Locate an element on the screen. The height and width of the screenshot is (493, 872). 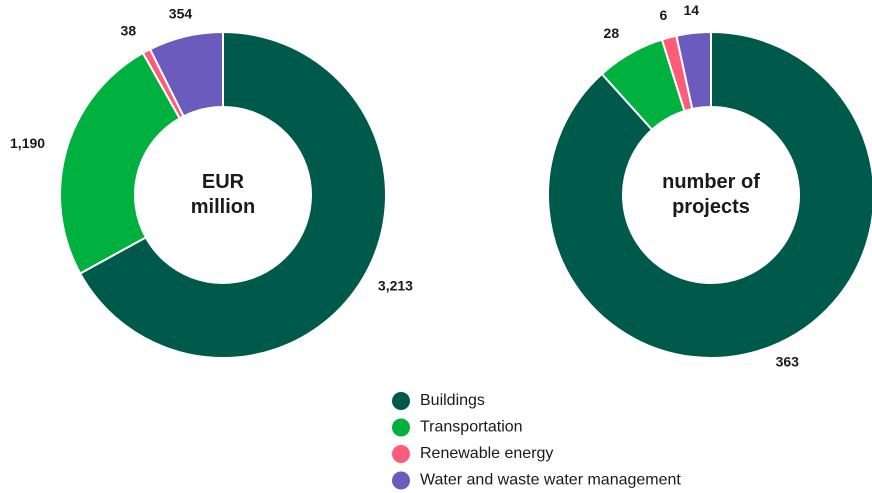
center-label: projects is located at coordinates (711, 207).